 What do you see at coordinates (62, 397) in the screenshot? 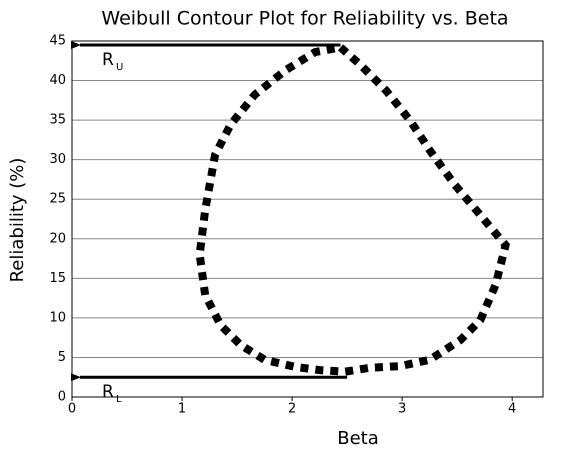
I see `y-tick-label: 0` at bounding box center [62, 397].